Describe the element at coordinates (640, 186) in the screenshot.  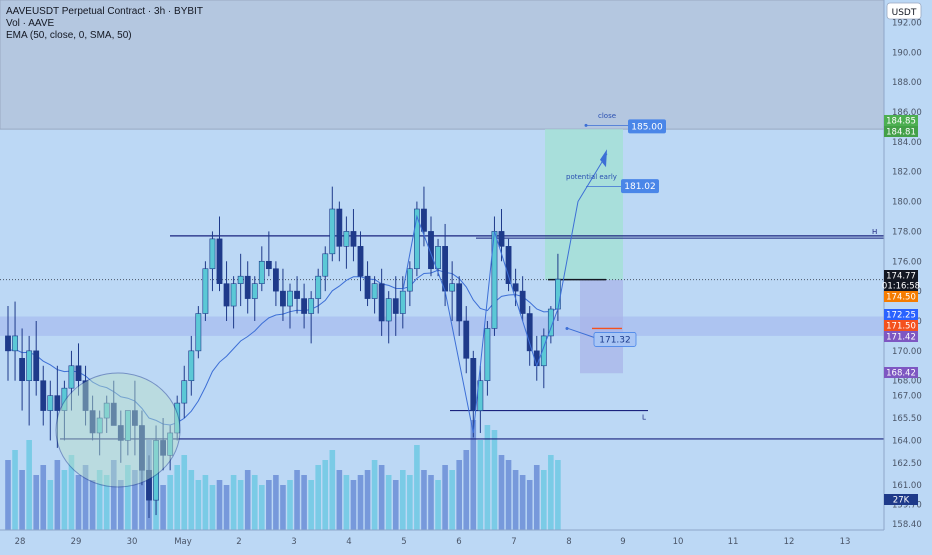
I see `early-price-box` at that location.